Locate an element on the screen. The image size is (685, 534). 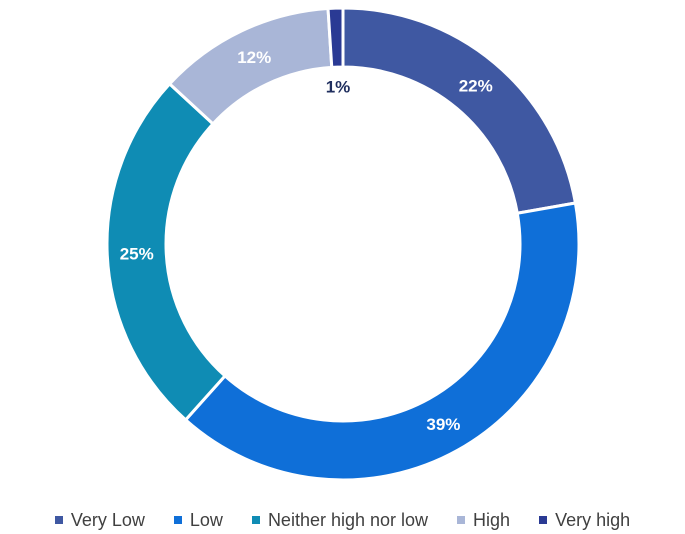
legend-label-very-high: Very high is located at coordinates (593, 519).